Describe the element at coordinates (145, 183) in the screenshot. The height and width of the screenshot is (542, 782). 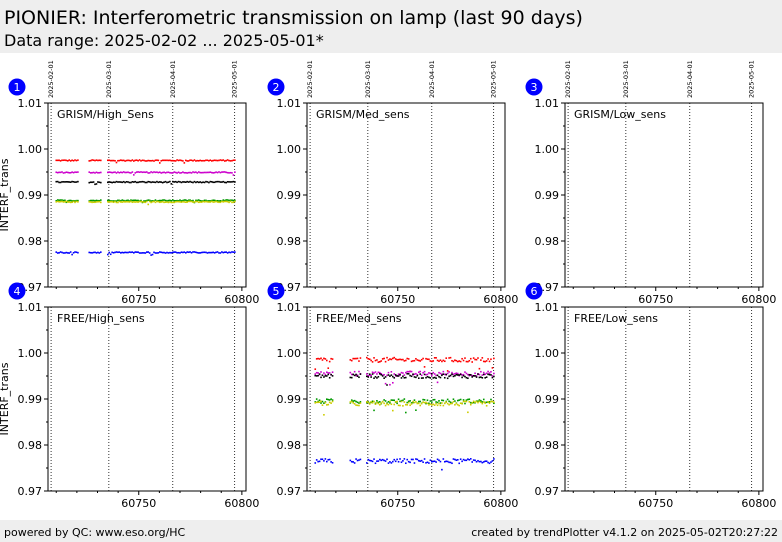
I see `series-black` at that location.